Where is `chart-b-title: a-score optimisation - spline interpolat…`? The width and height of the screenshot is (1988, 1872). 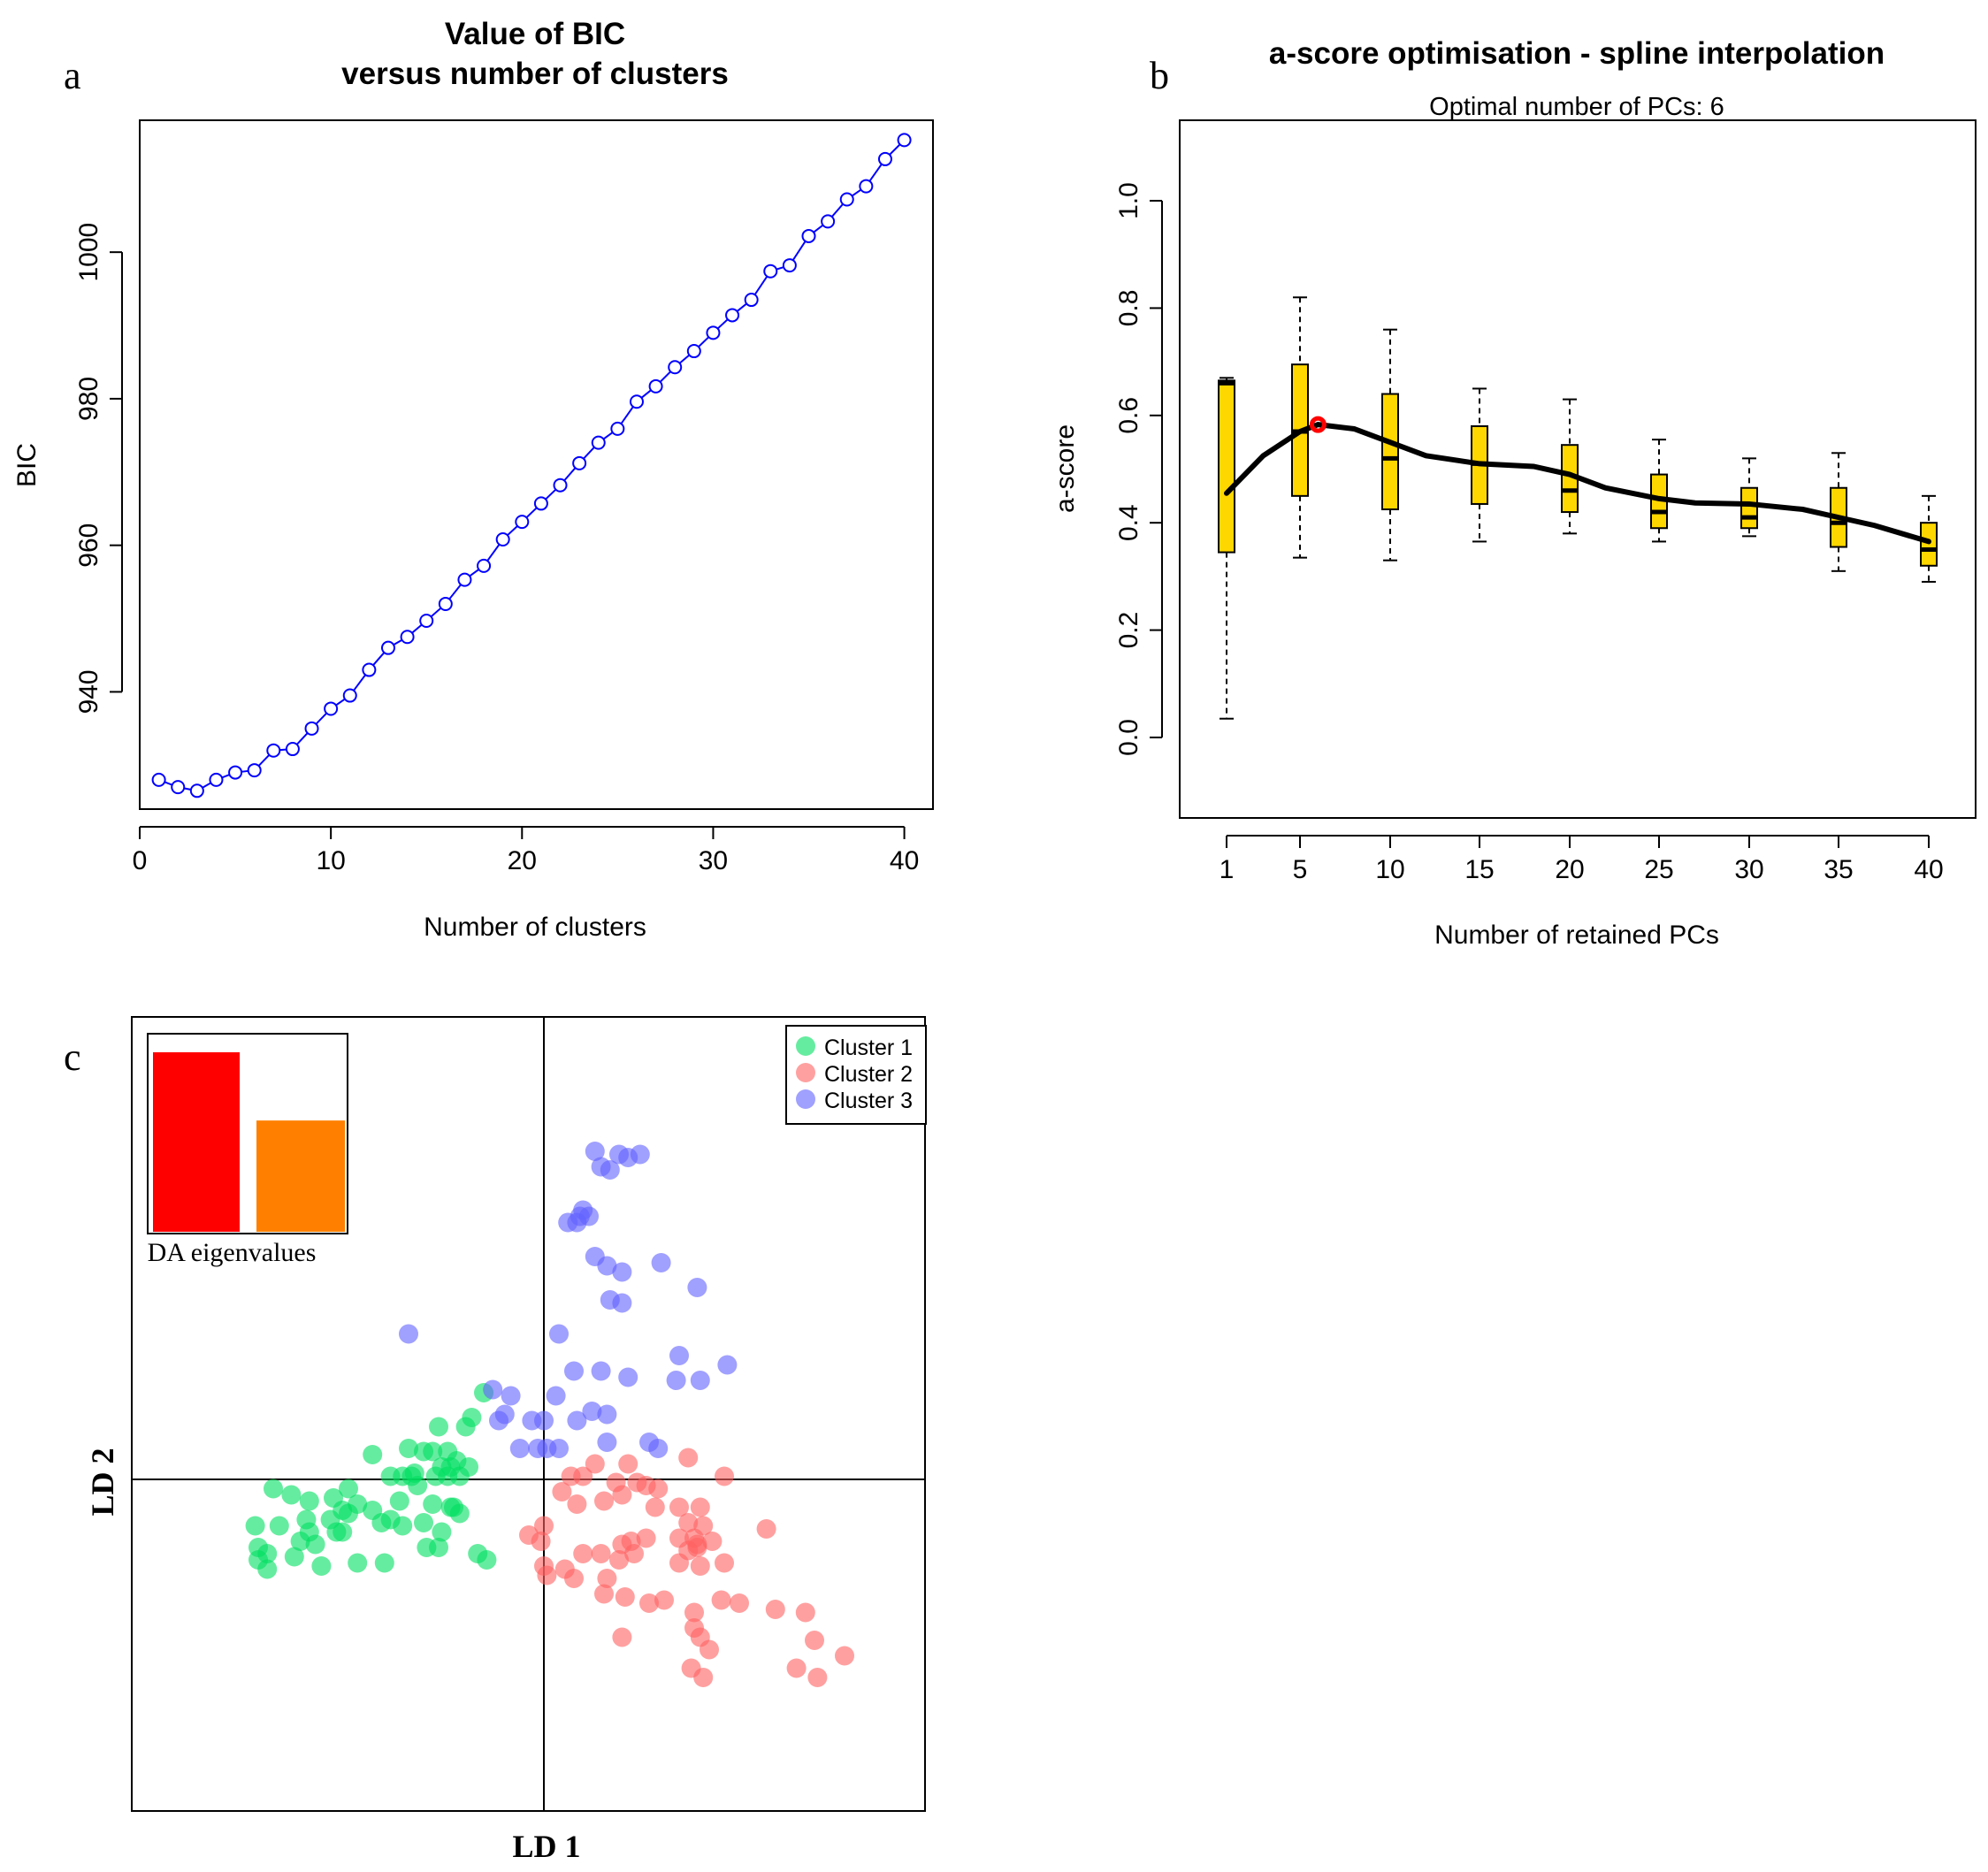 chart-b-title: a-score optimisation - spline interpolat… is located at coordinates (1577, 53).